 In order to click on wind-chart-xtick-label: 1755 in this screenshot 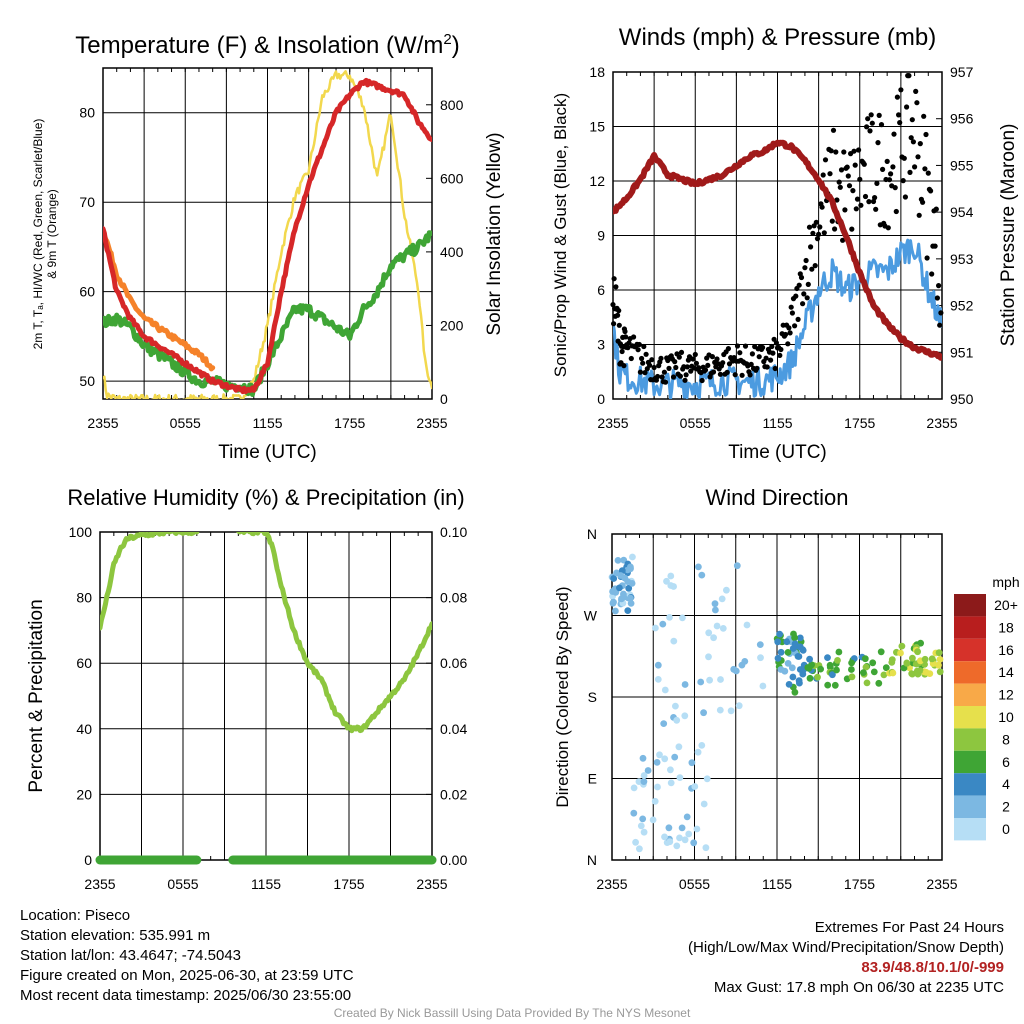, I will do `click(859, 423)`.